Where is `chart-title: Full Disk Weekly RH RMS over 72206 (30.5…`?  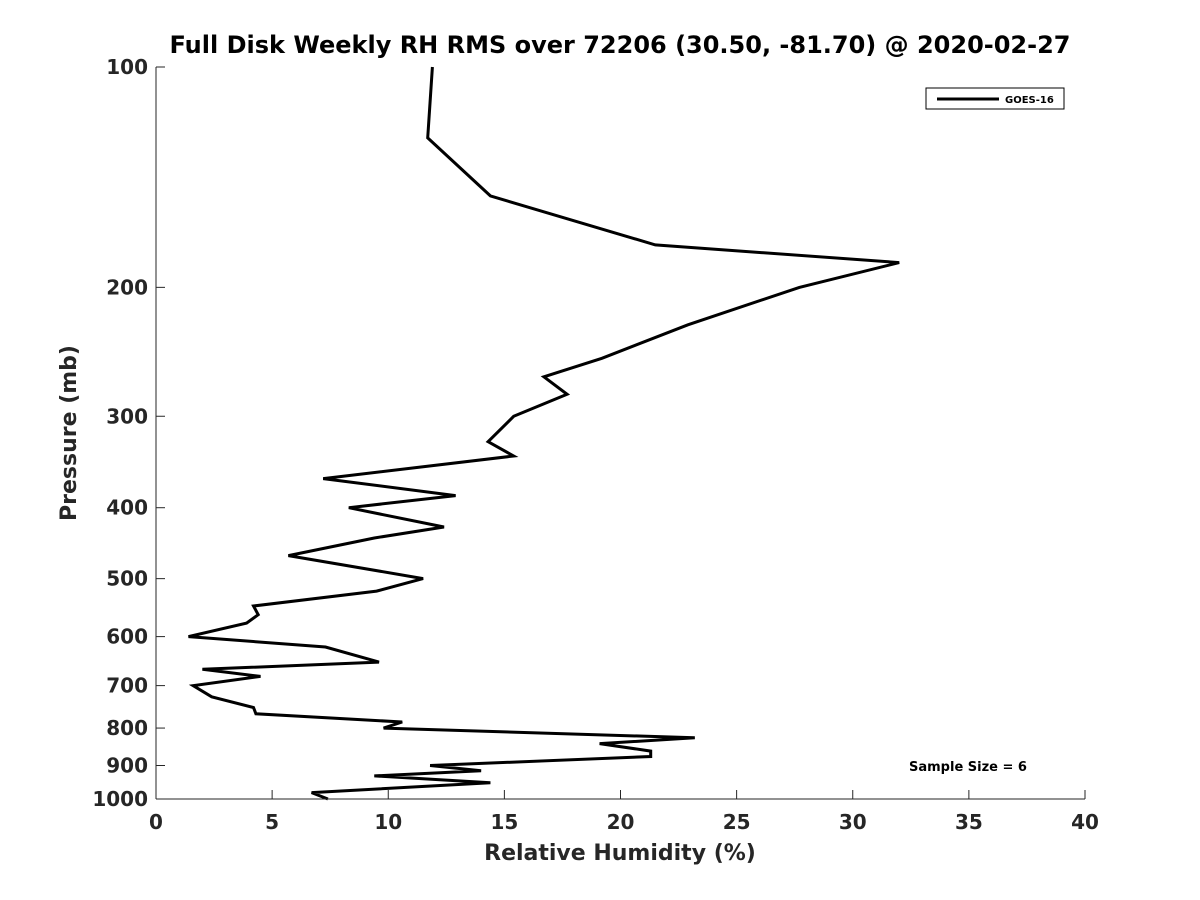
chart-title: Full Disk Weekly RH RMS over 72206 (30.5… is located at coordinates (619, 45).